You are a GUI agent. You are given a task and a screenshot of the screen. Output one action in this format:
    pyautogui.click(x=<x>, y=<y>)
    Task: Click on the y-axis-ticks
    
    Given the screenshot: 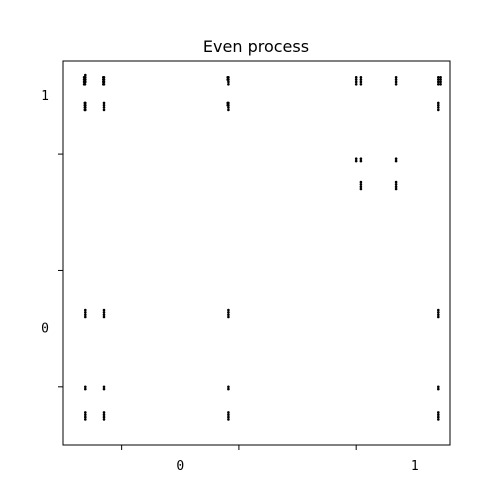 What is the action you would take?
    pyautogui.click(x=60, y=270)
    